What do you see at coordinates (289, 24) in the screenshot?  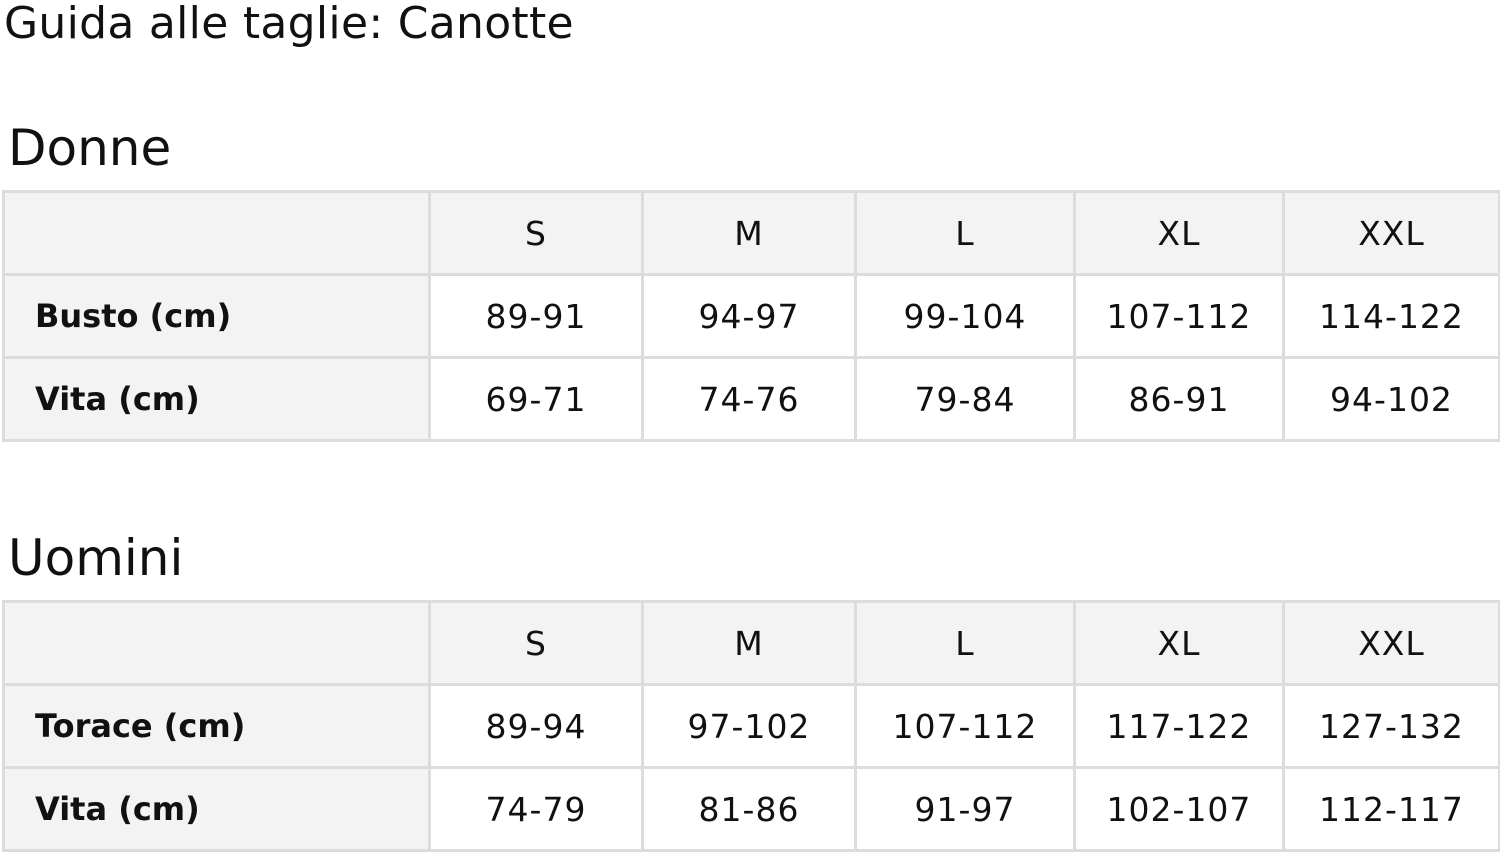 I see `page-title: Guida alle taglie: Canotte` at bounding box center [289, 24].